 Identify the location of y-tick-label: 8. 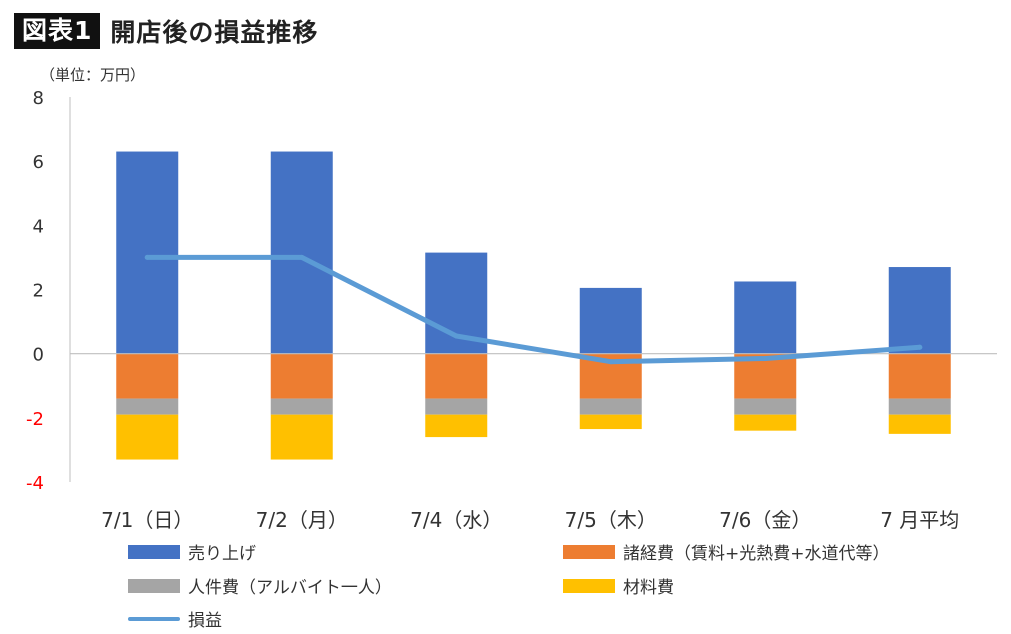
(38, 98).